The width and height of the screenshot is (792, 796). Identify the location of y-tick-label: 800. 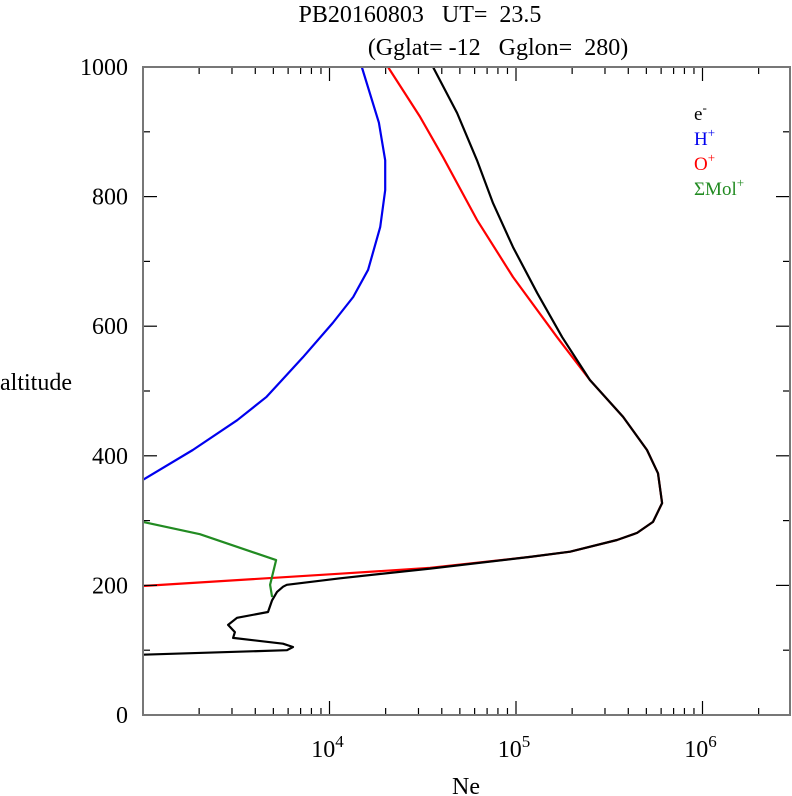
(110, 198).